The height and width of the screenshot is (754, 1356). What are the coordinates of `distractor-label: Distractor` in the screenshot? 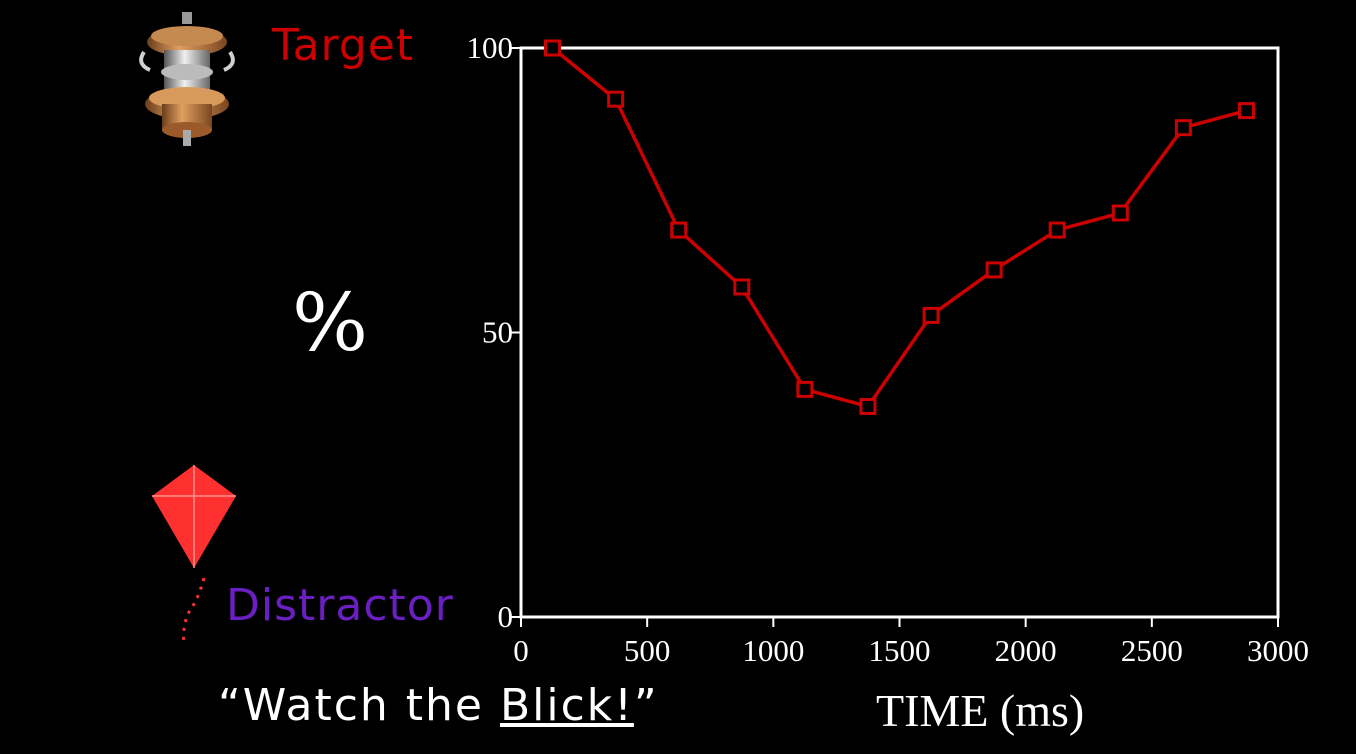 It's located at (340, 605).